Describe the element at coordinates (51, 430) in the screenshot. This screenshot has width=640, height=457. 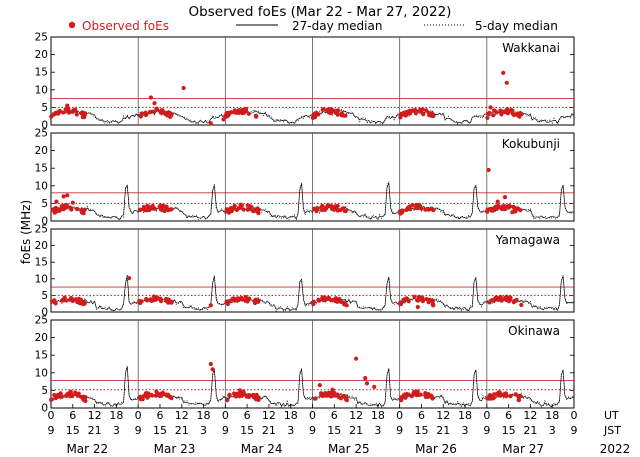
I see `jst-tick-label: 9` at that location.